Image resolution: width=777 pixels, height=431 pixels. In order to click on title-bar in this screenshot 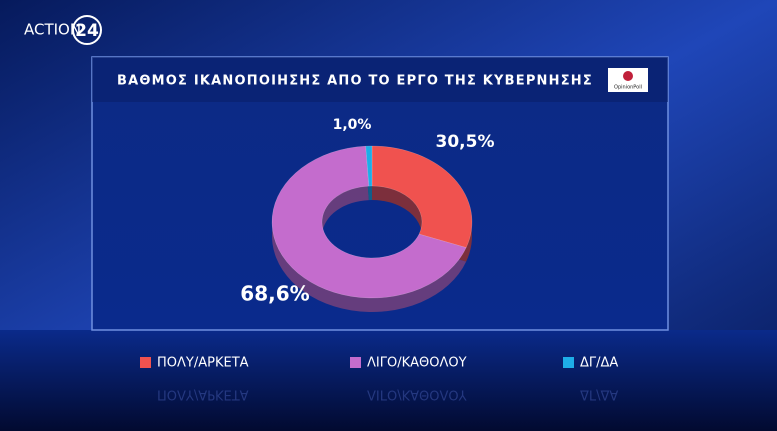, I will do `click(380, 79)`.